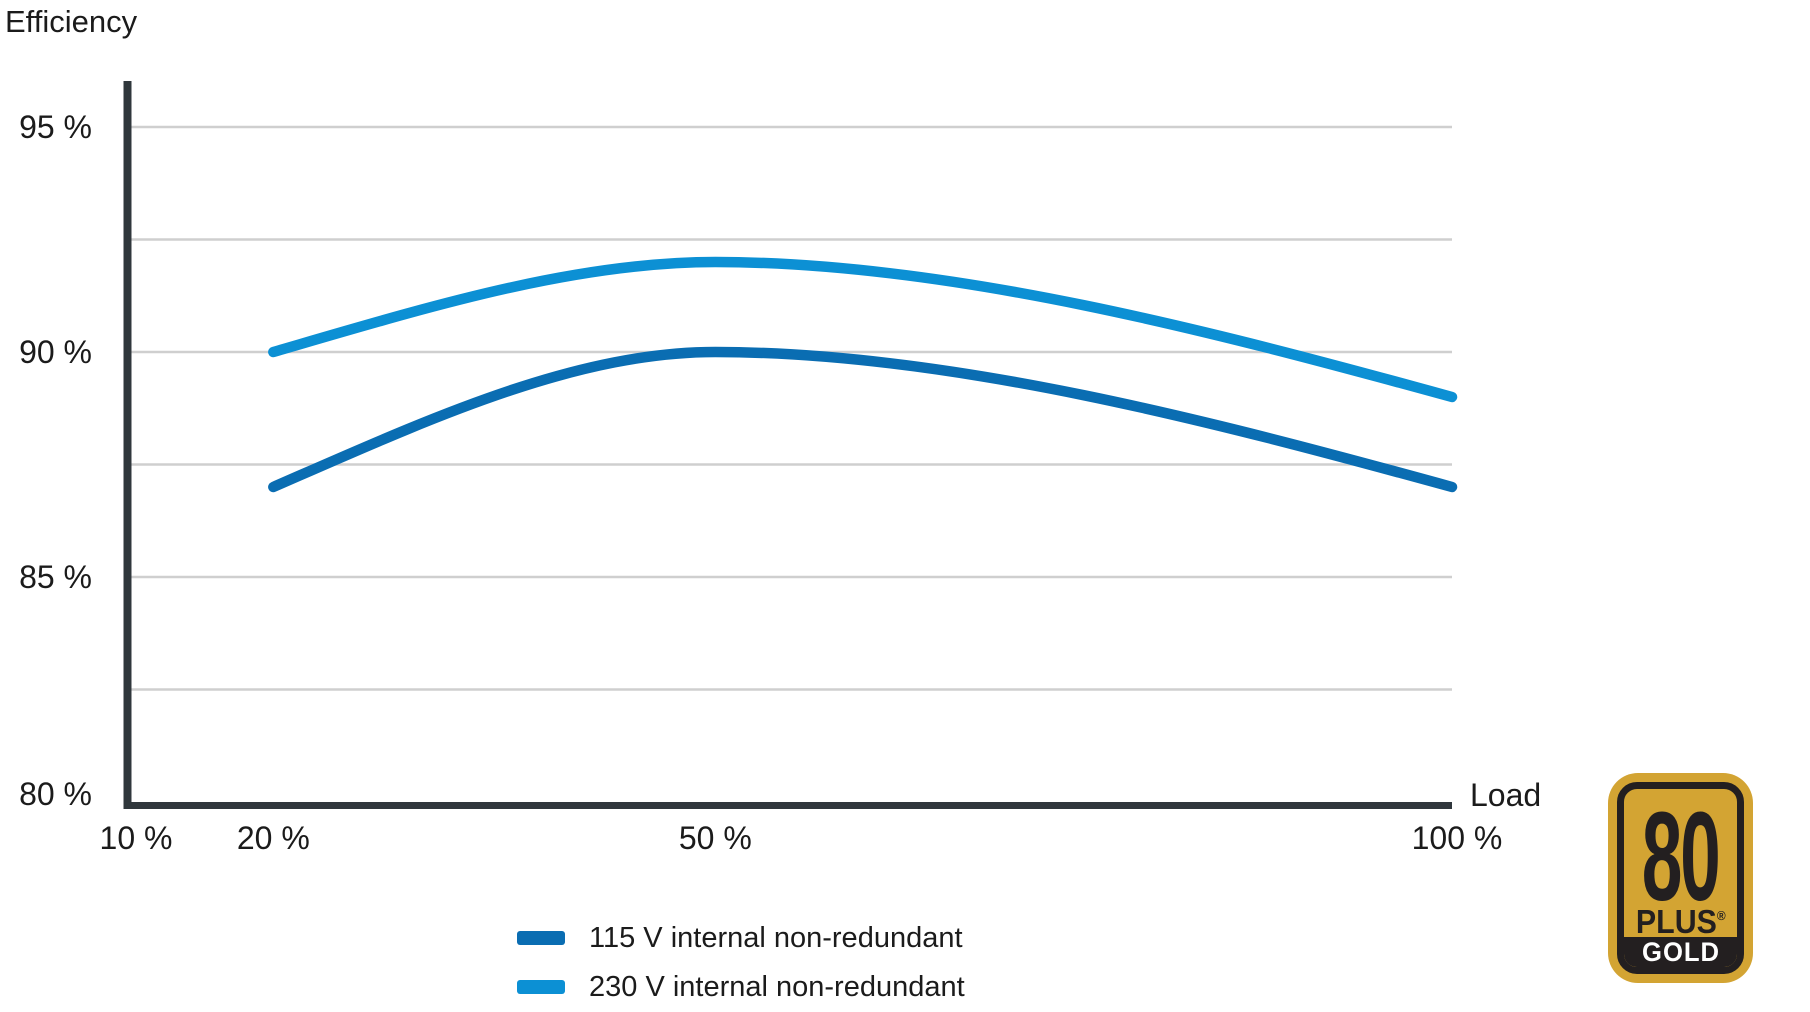  Describe the element at coordinates (1680, 921) in the screenshot. I see `badge-plus-label: PLUS®` at that location.